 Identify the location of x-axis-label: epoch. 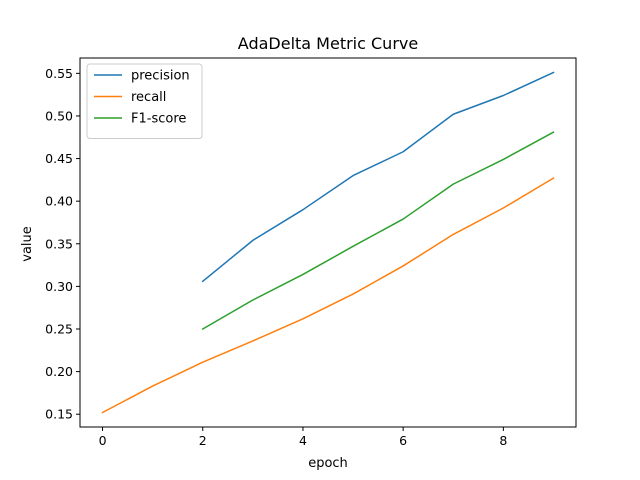
(328, 463).